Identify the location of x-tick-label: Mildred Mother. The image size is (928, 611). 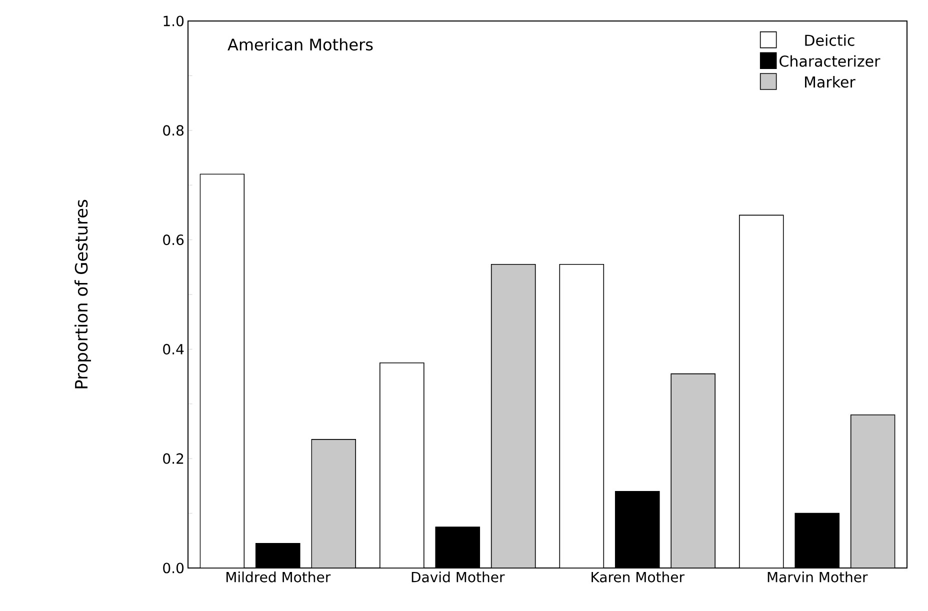
(278, 577).